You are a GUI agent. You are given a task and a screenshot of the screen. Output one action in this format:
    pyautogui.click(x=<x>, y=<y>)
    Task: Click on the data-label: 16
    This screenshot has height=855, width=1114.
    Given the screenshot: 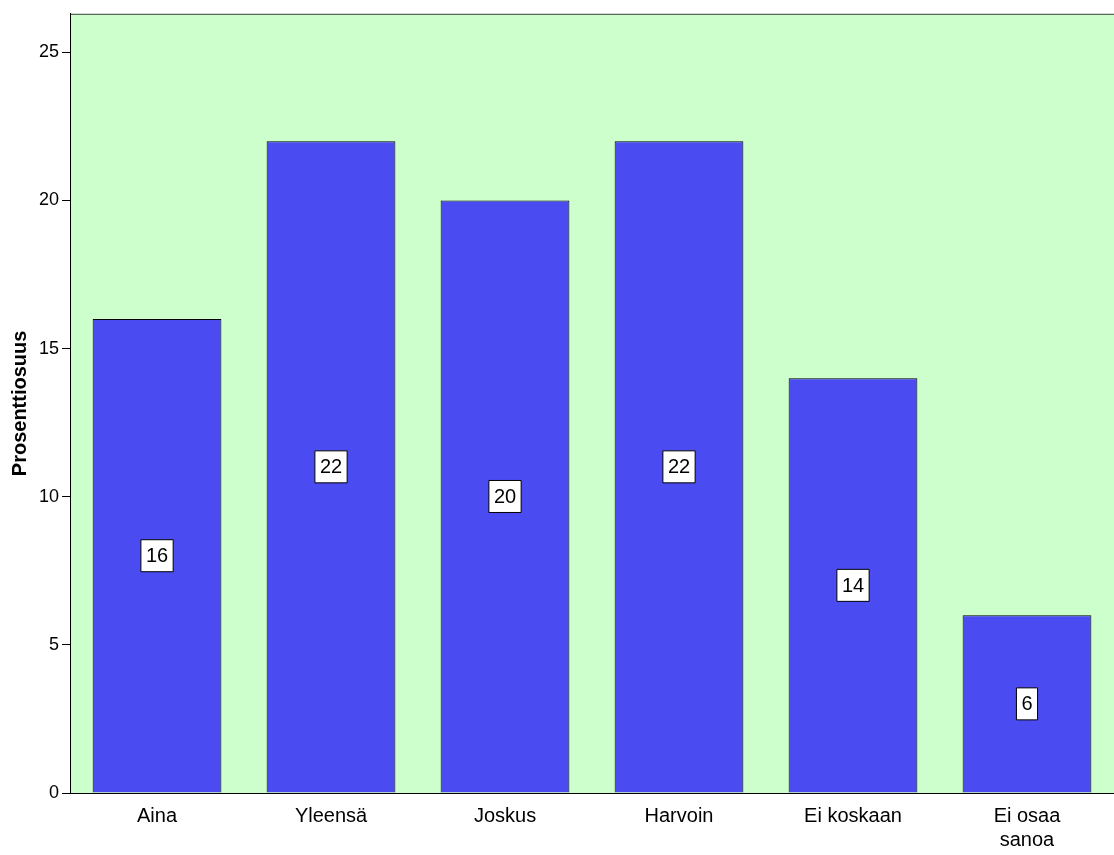 What is the action you would take?
    pyautogui.click(x=157, y=555)
    